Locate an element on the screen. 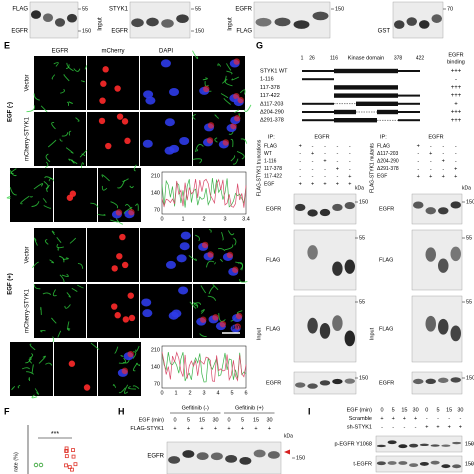 The image size is (474, 474). column-header: DAPI is located at coordinates (166, 52).